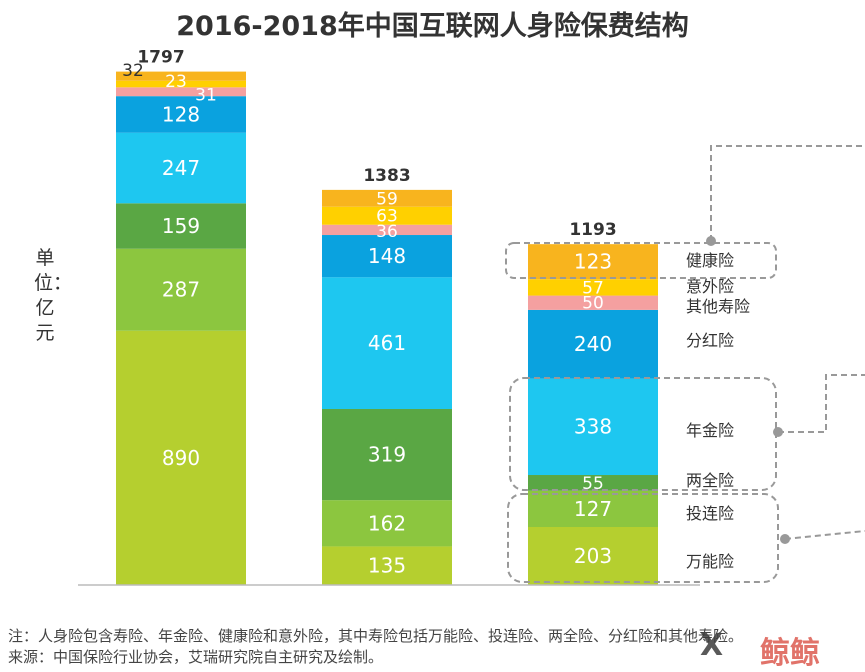 This screenshot has height=672, width=865. I want to click on data-label: 240, so click(593, 344).